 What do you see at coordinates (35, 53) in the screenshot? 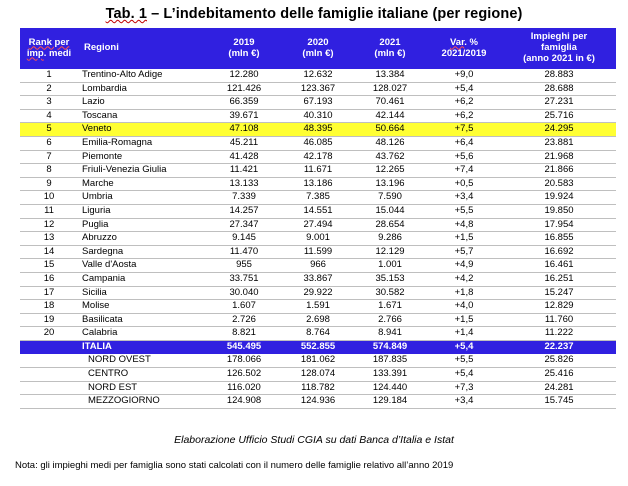
I see `header-rank-line2a: imp` at bounding box center [35, 53].